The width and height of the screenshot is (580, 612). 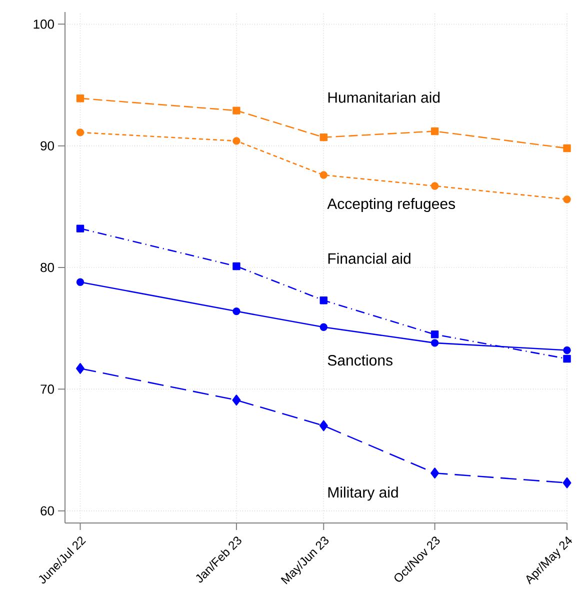 What do you see at coordinates (47, 511) in the screenshot?
I see `y-tick-label: 60` at bounding box center [47, 511].